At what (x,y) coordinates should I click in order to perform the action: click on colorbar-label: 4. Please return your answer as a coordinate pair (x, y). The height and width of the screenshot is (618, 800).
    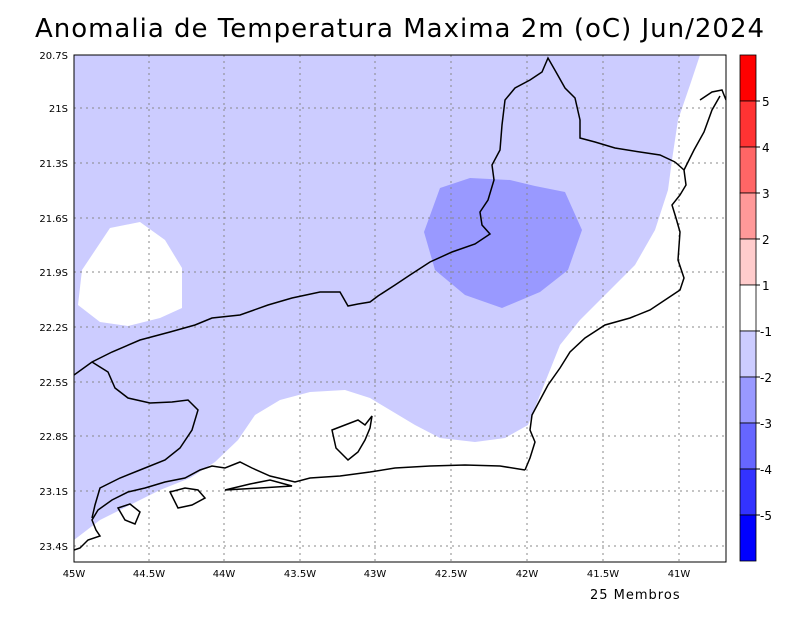
    Looking at the image, I should click on (766, 148).